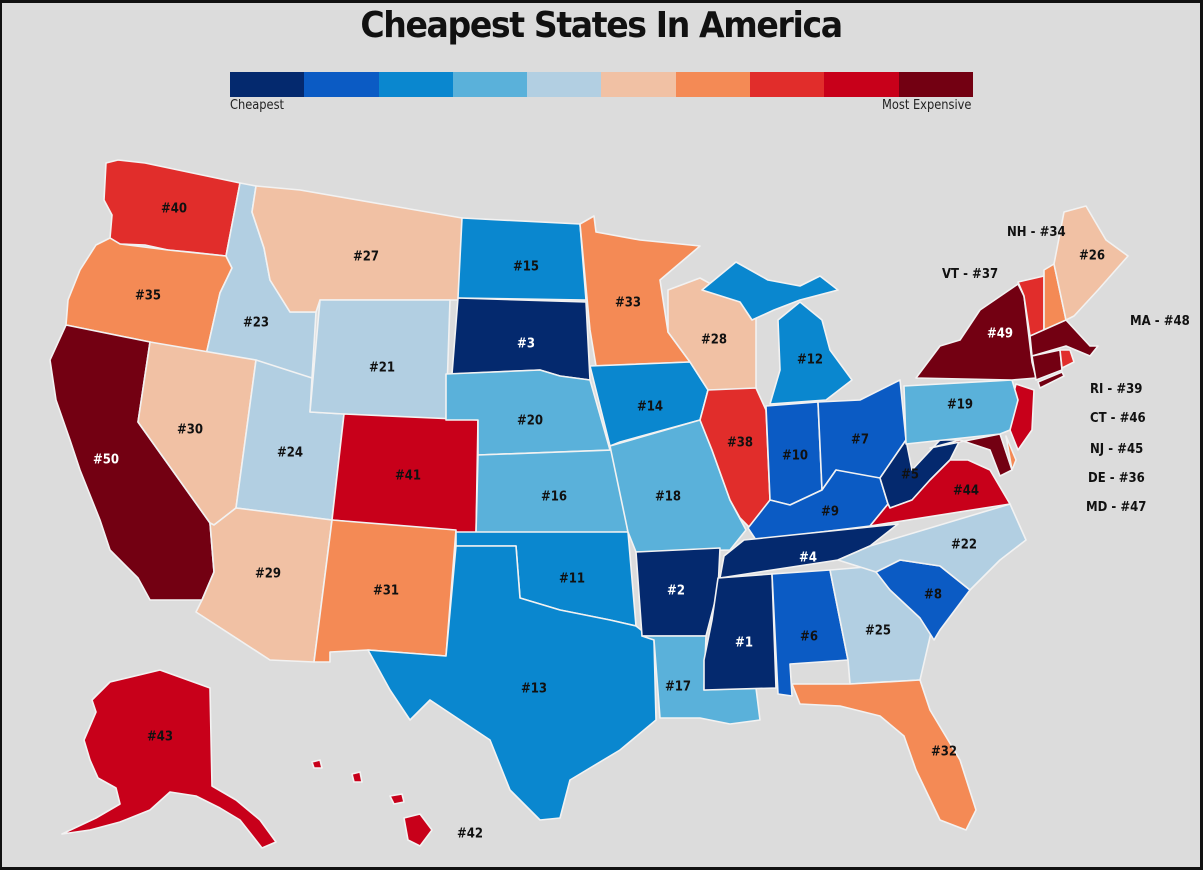  What do you see at coordinates (1160, 321) in the screenshot?
I see `side-label-ma: MA - #48` at bounding box center [1160, 321].